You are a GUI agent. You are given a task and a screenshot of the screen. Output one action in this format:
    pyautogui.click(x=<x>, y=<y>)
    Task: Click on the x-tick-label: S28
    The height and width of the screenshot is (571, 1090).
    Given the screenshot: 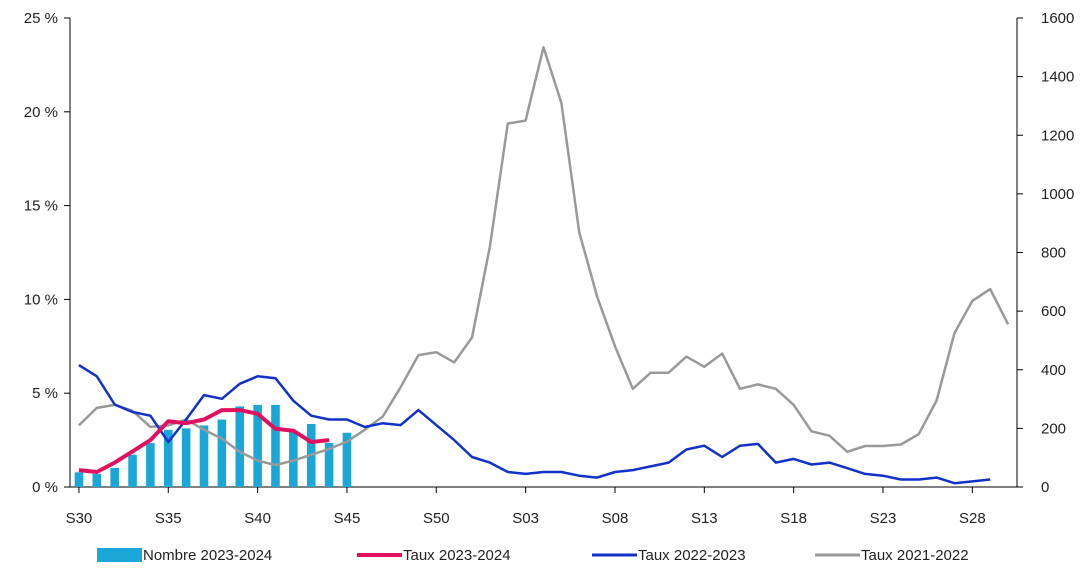 What is the action you would take?
    pyautogui.click(x=972, y=518)
    